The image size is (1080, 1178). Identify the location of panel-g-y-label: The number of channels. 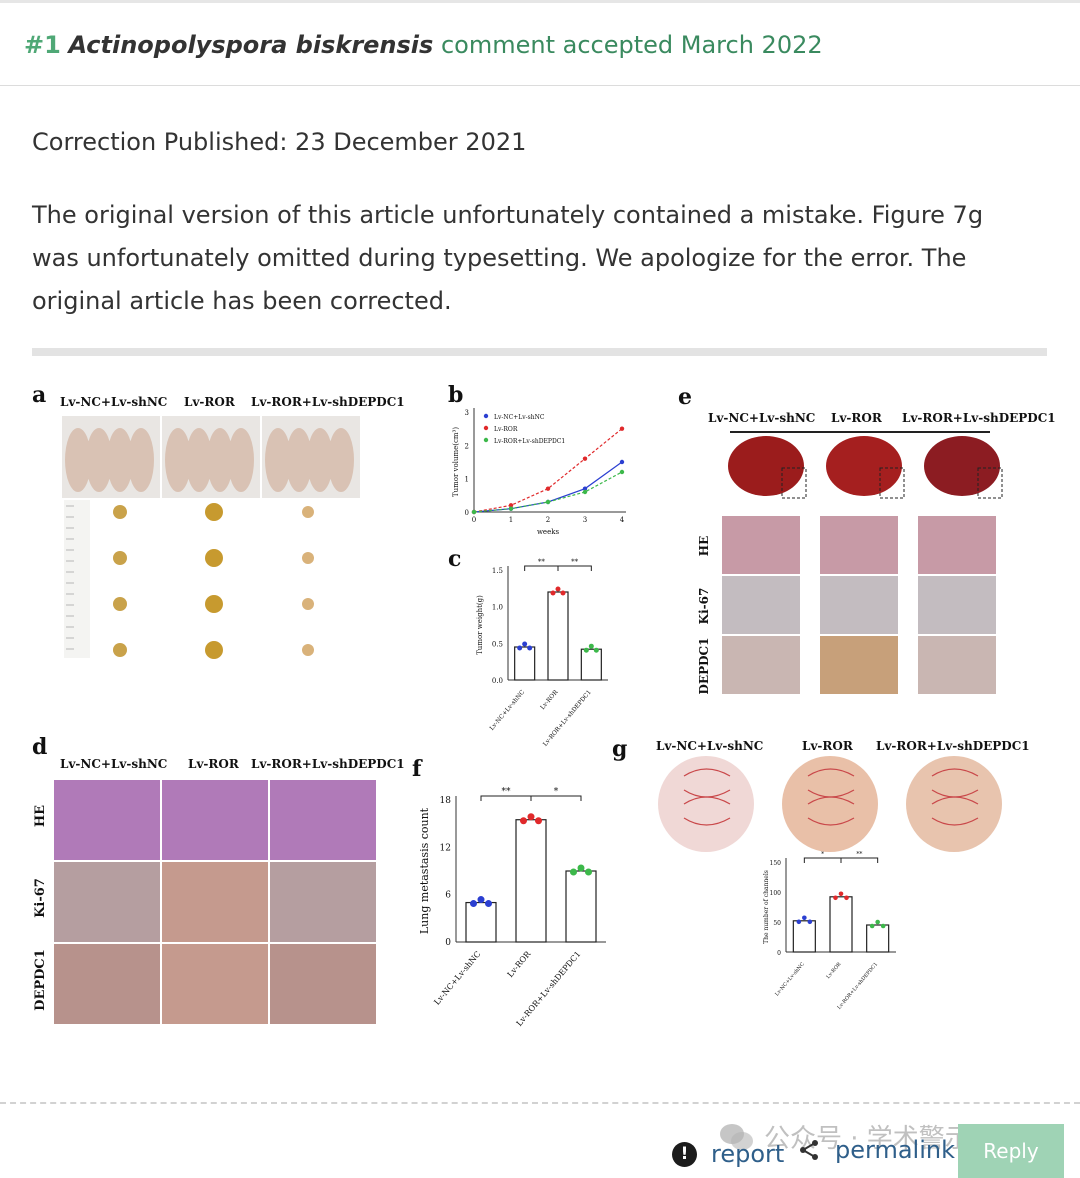
(766, 907).